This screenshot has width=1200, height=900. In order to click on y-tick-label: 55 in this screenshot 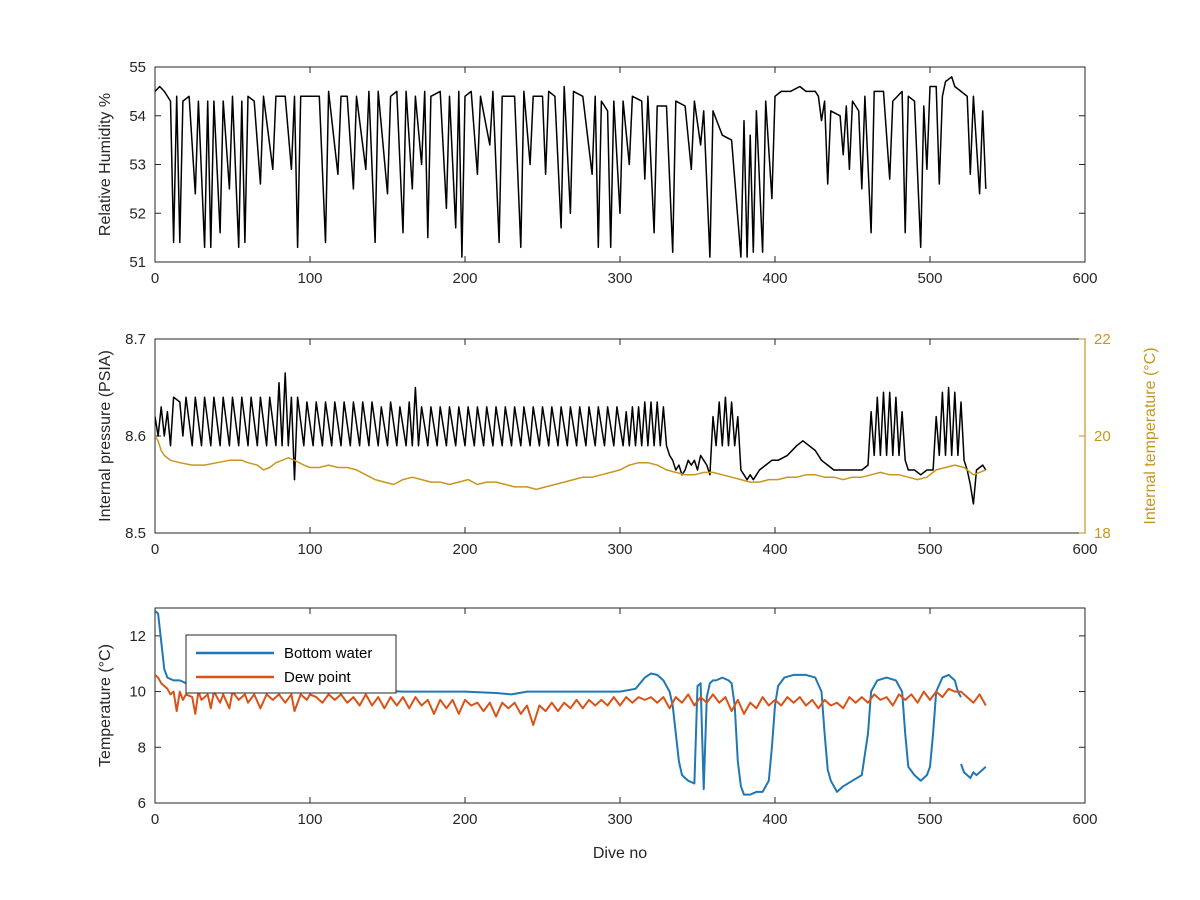, I will do `click(137, 67)`.